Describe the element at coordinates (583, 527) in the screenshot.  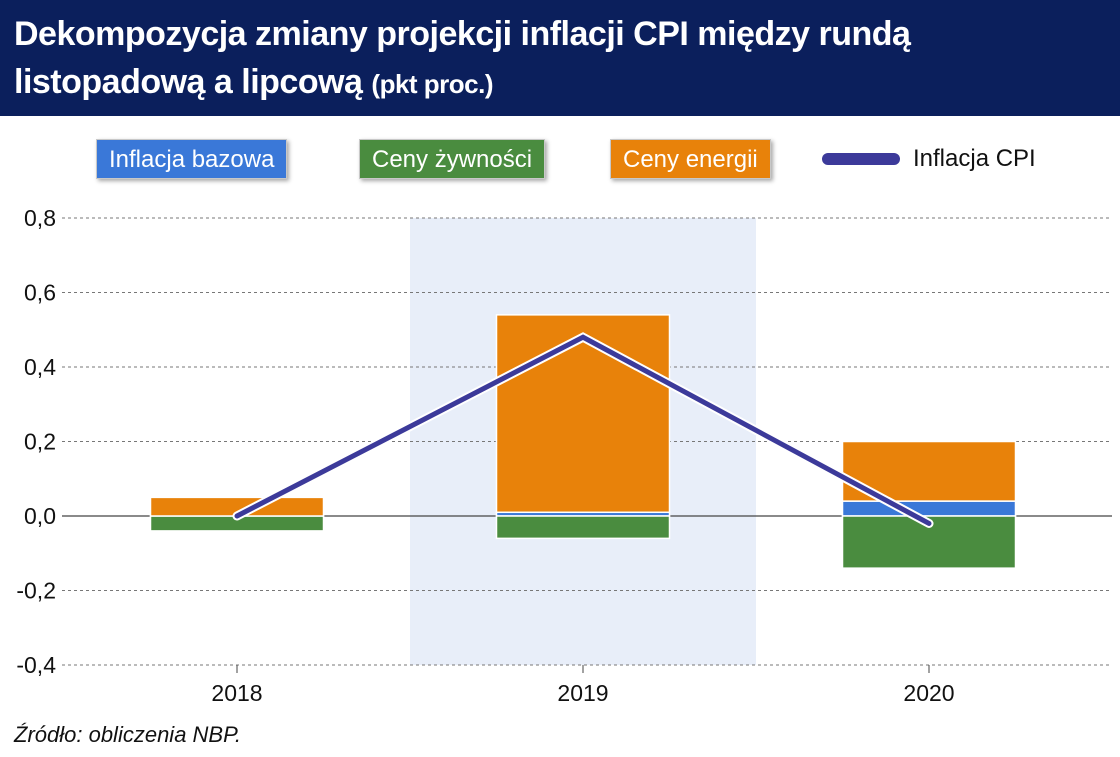
I see `bar-2019-ceny-żywności` at that location.